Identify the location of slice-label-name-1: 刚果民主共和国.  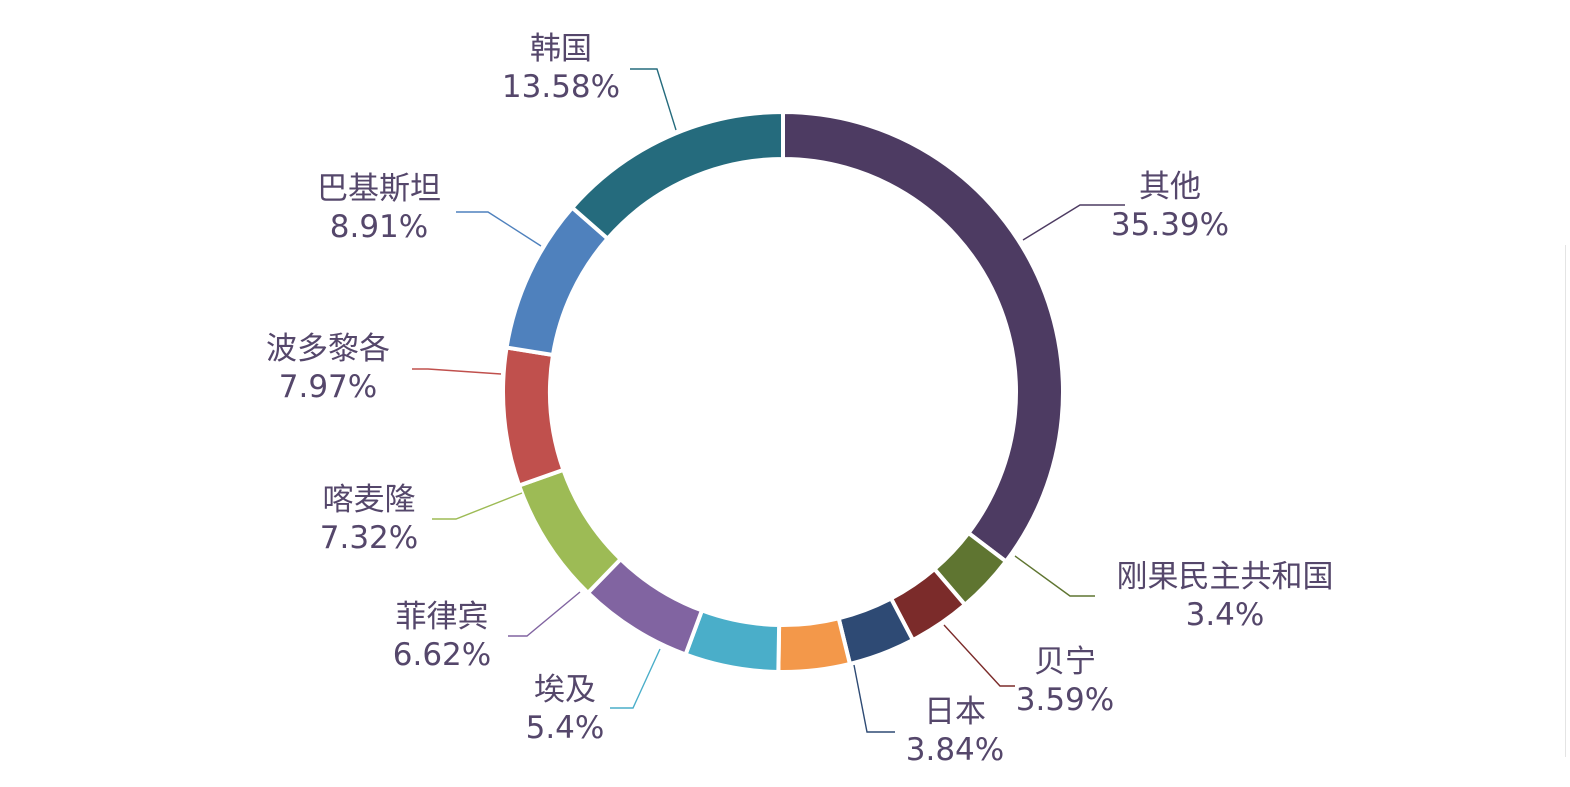
(1225, 577).